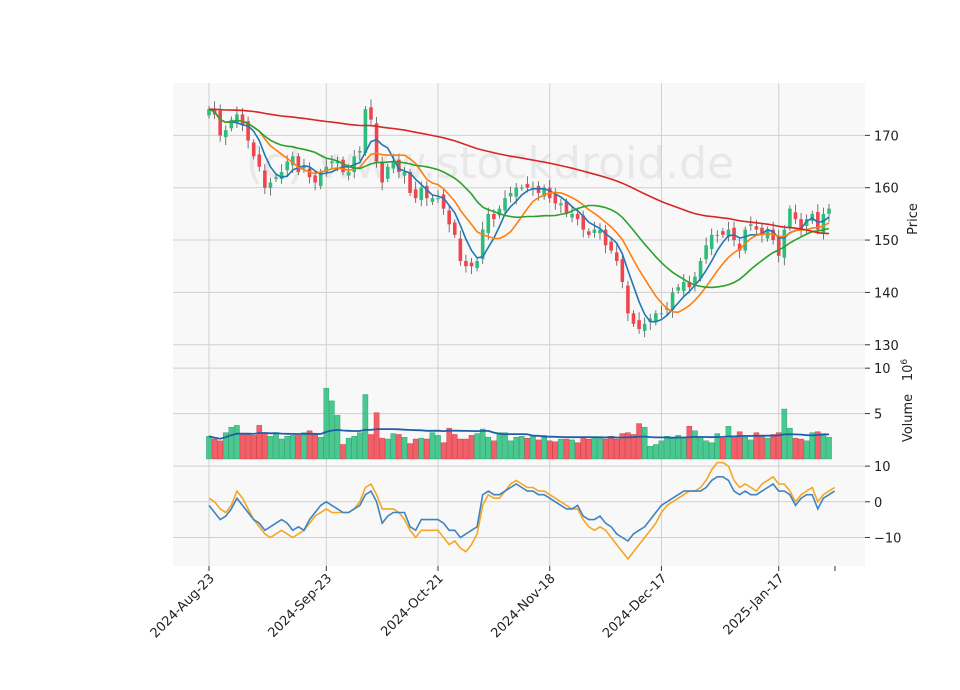 The width and height of the screenshot is (960, 690). Describe the element at coordinates (754, 604) in the screenshot. I see `x-tick-label: 2025-Jan-17` at that location.